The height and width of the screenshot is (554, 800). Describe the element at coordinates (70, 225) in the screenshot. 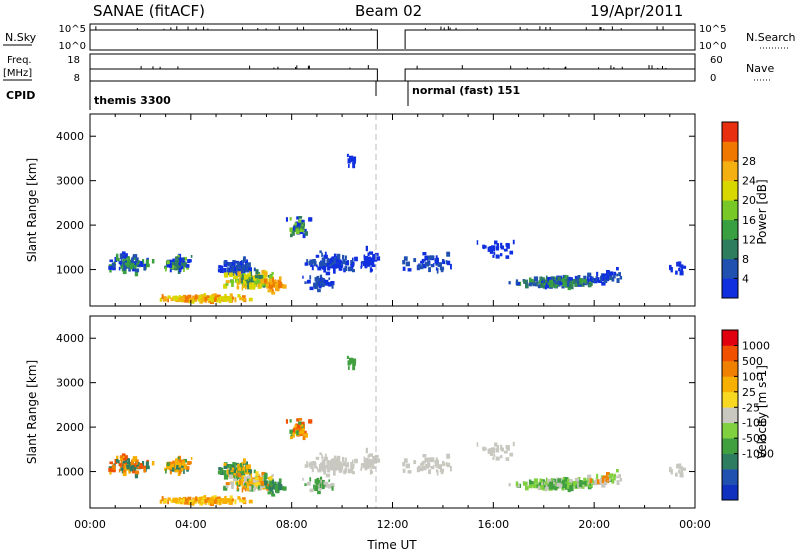

I see `y-tick-label: 2000` at that location.